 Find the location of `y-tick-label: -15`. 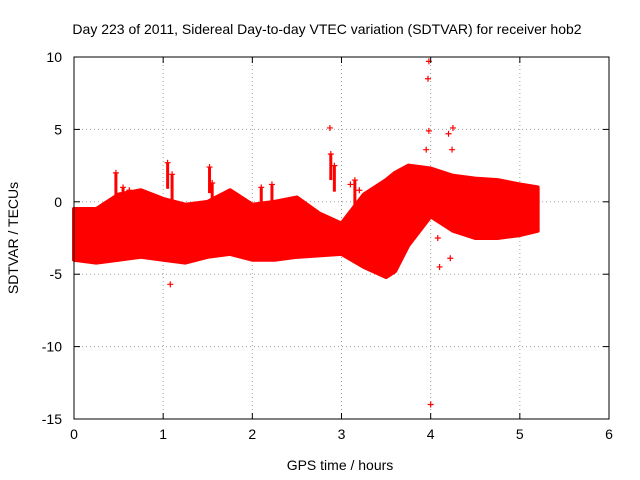

y-tick-label: -15 is located at coordinates (52, 419).